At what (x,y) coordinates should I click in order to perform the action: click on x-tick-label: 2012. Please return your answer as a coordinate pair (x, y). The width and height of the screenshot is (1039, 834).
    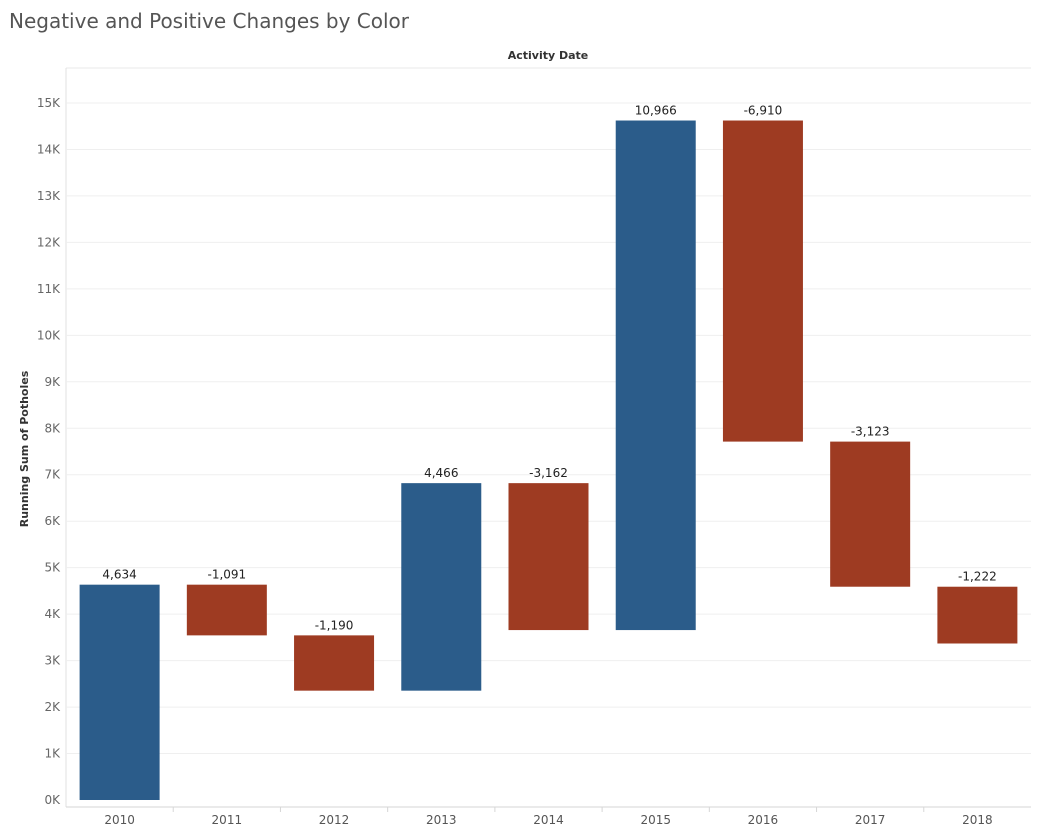
    Looking at the image, I should click on (334, 820).